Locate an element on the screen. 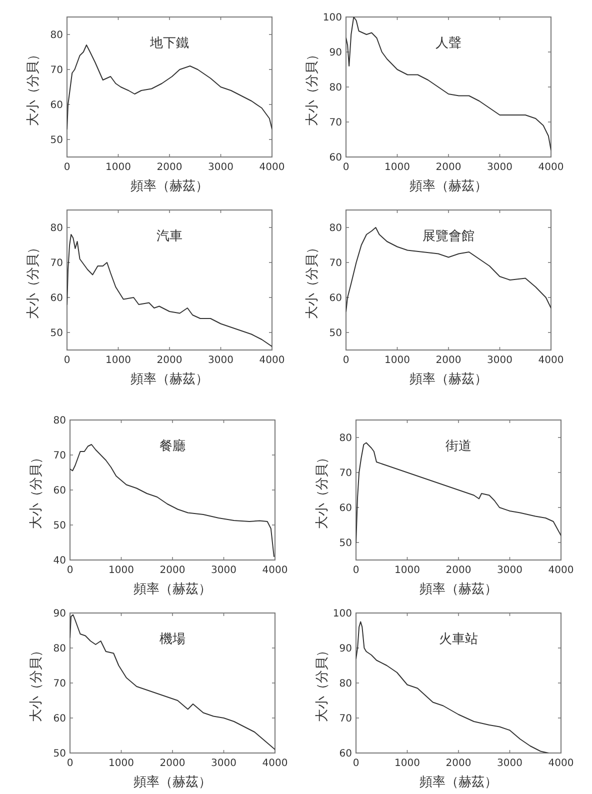 The height and width of the screenshot is (794, 592). text: 展覽會館 is located at coordinates (448, 236).